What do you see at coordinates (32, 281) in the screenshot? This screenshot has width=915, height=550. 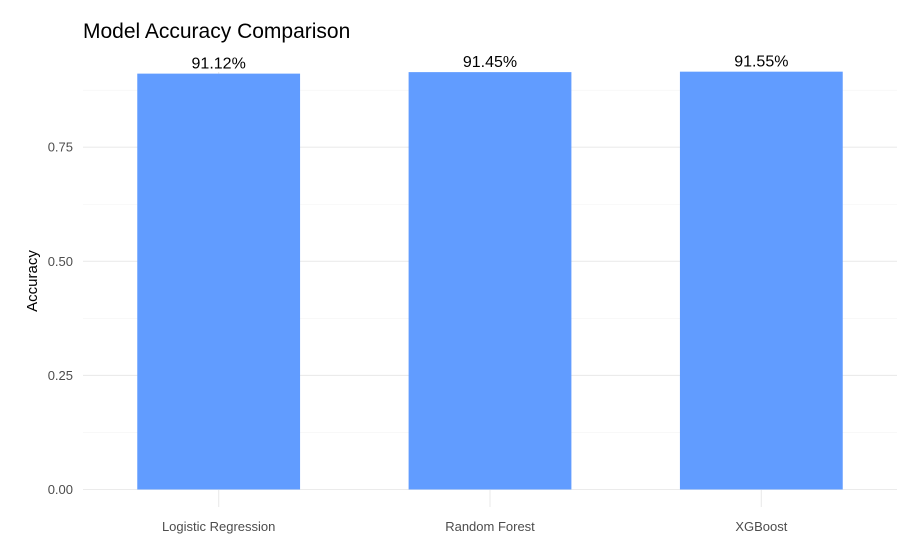 I see `y-axis-title: Accuracy` at bounding box center [32, 281].